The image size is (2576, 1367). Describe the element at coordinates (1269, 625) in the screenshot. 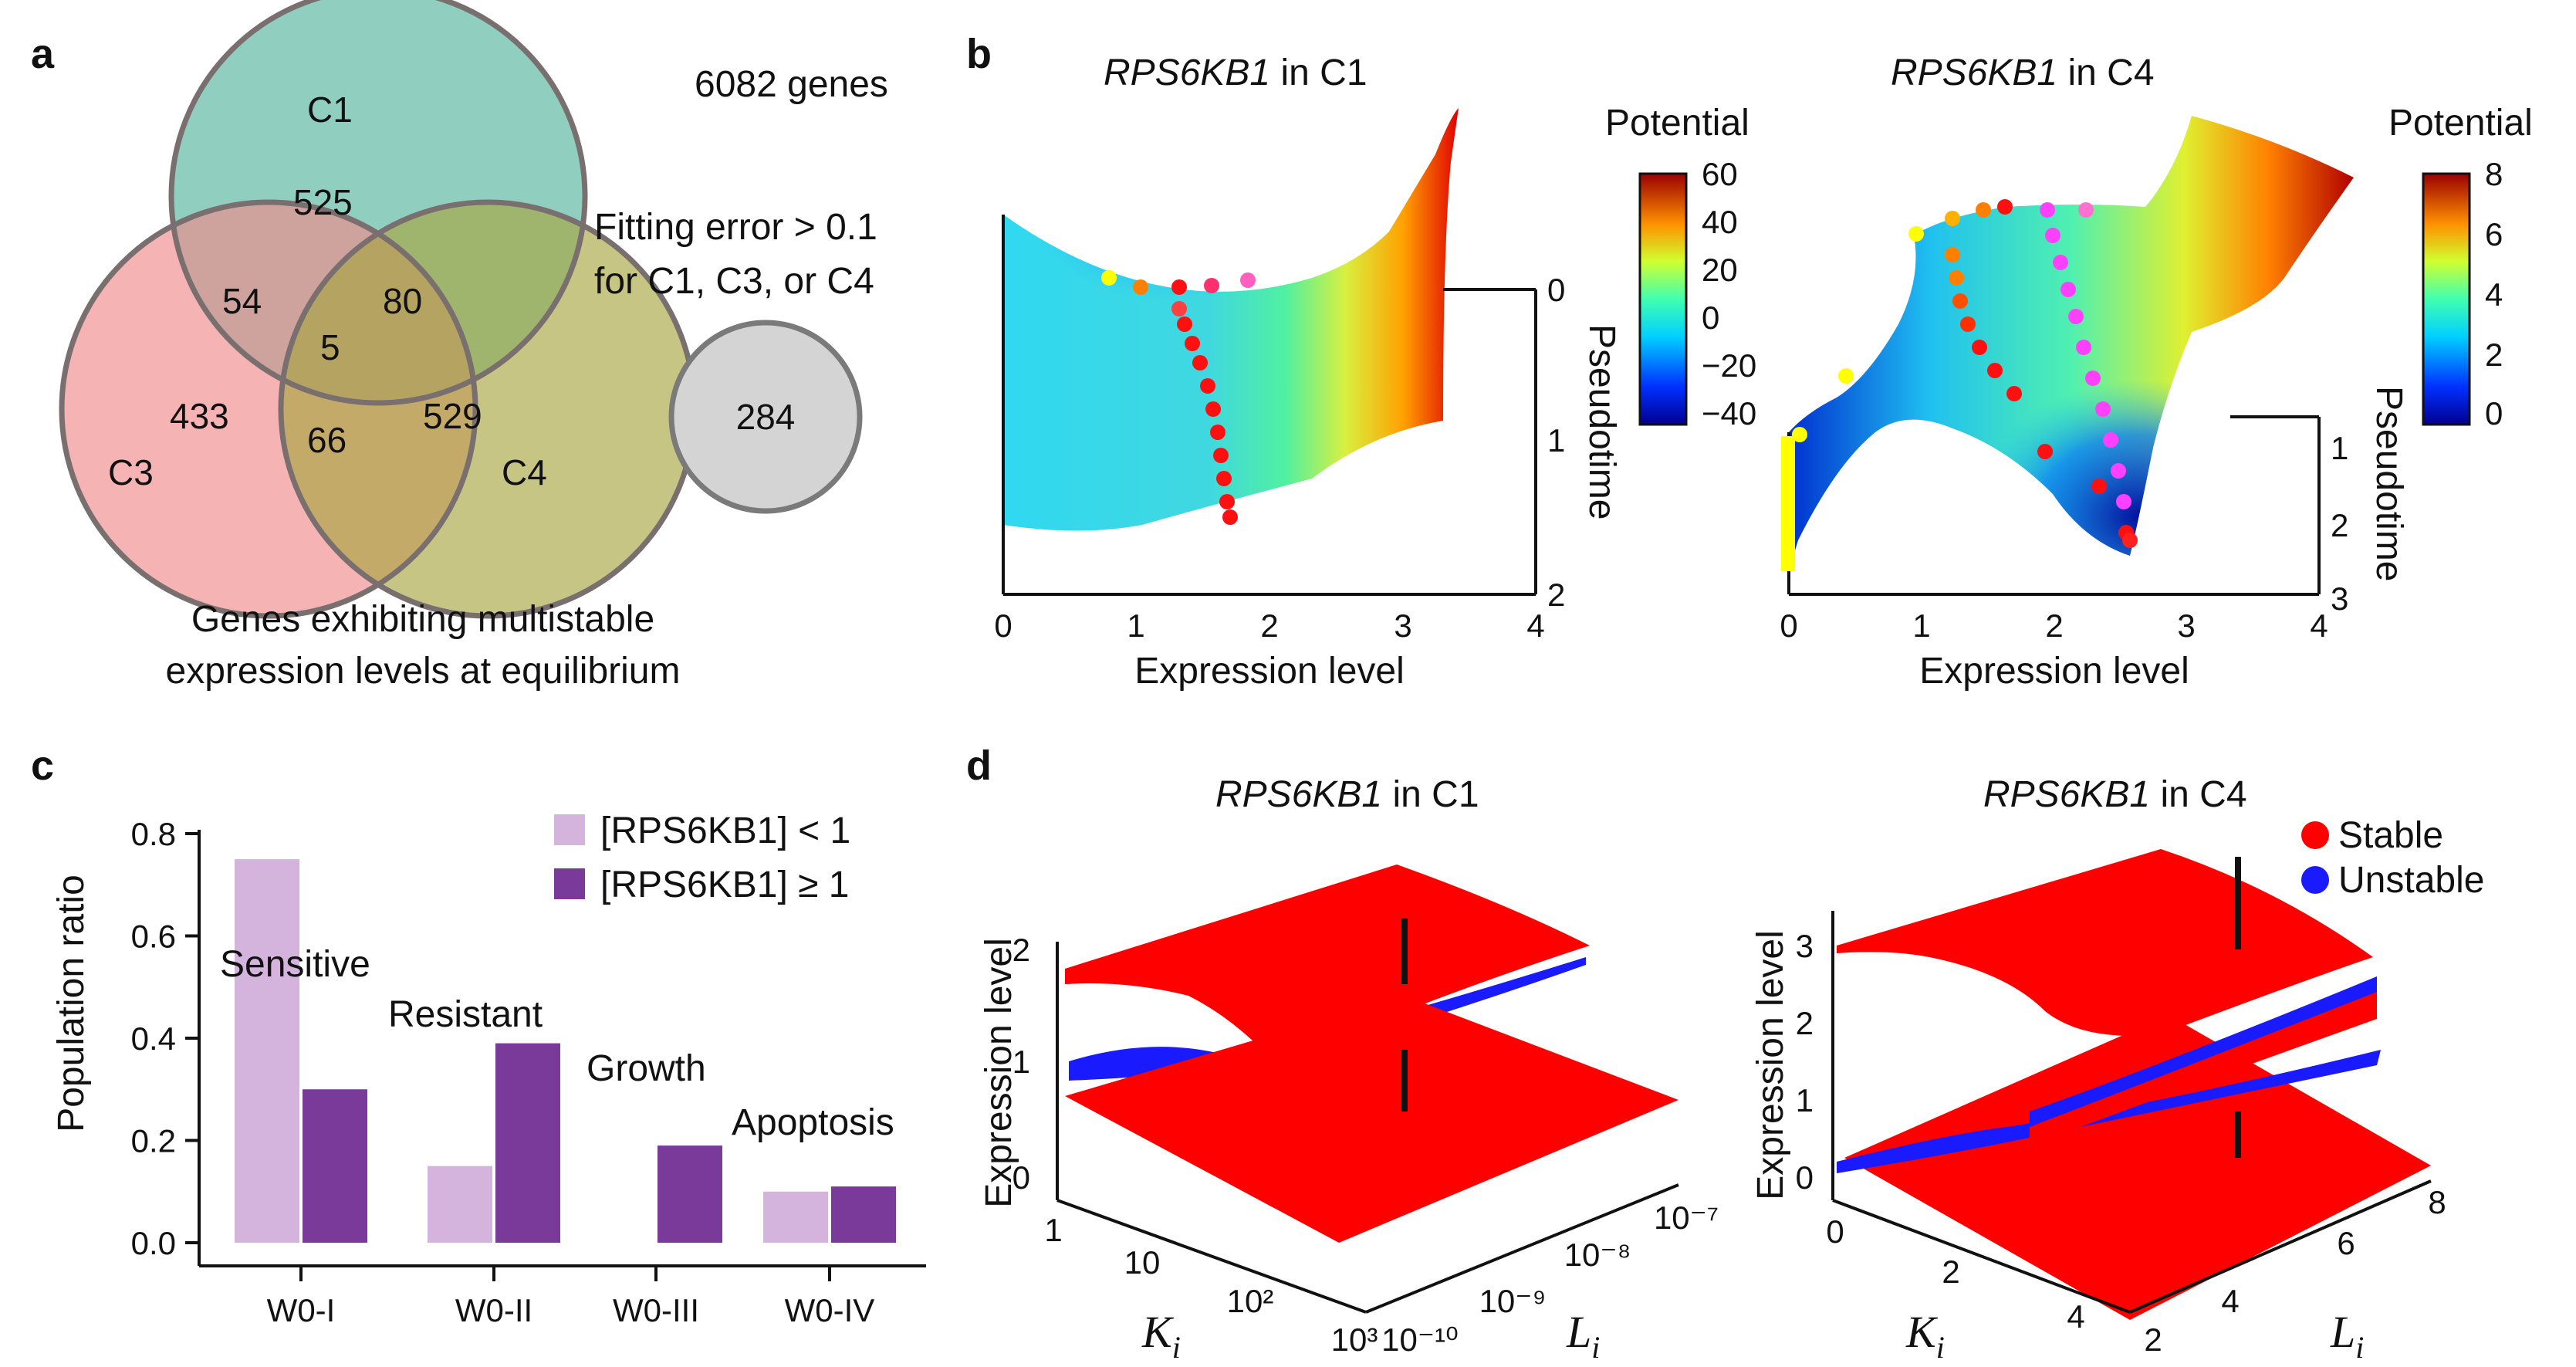

I see `landscape-c1-xtick-2: 2` at that location.